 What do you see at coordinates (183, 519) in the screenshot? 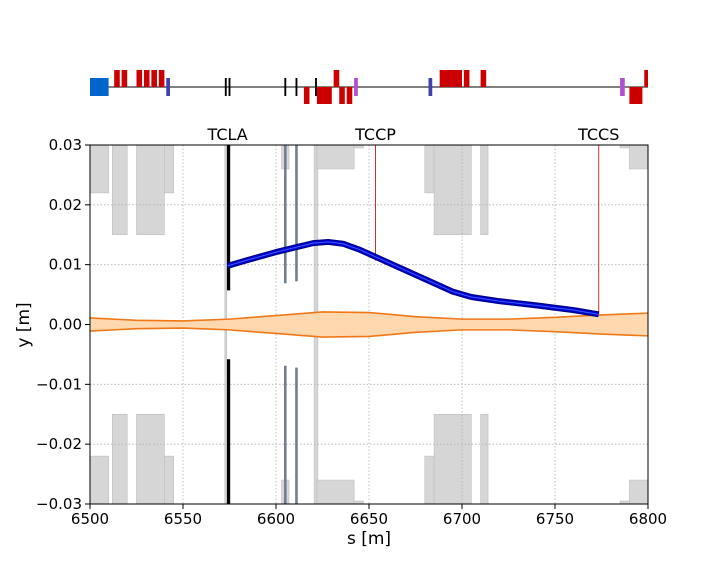
I see `x-tick-label: 6550` at bounding box center [183, 519].